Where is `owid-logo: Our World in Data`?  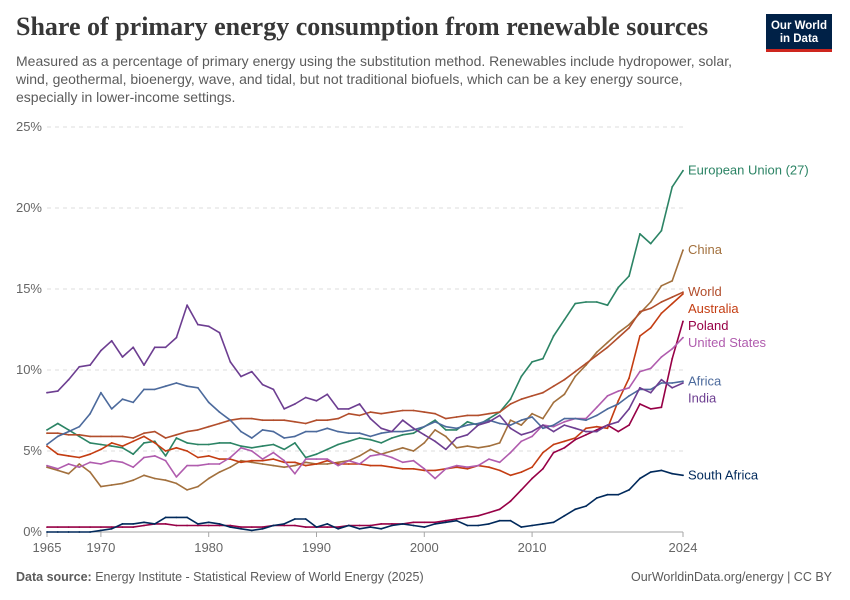 owid-logo: Our World in Data is located at coordinates (799, 33).